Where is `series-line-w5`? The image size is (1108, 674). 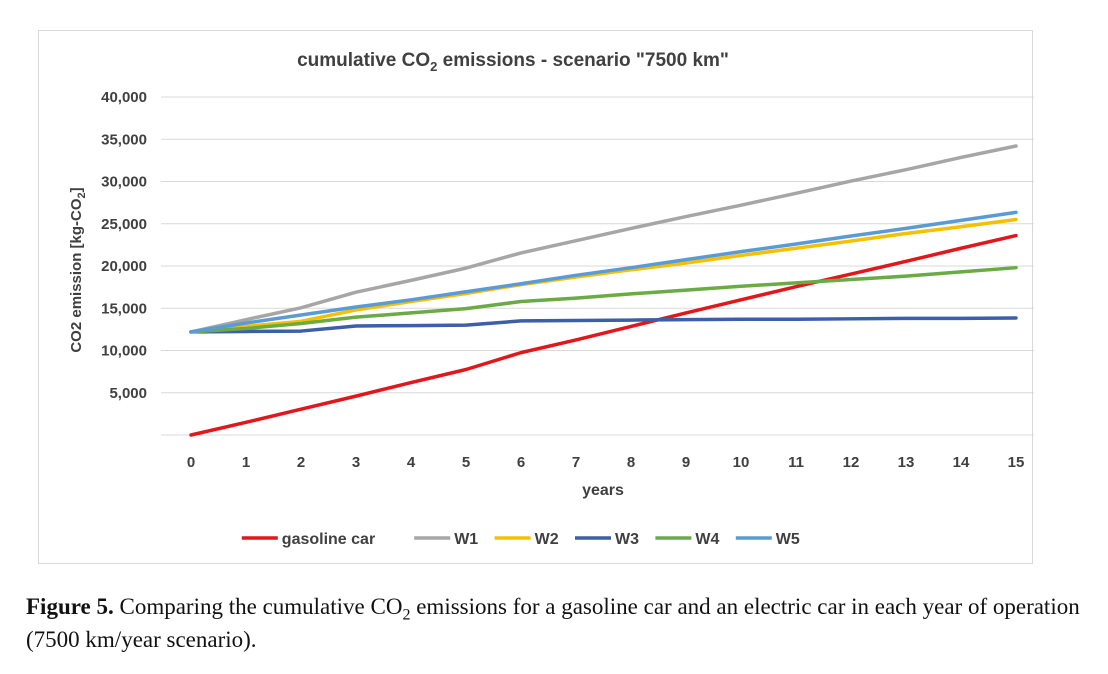 series-line-w5 is located at coordinates (603, 272).